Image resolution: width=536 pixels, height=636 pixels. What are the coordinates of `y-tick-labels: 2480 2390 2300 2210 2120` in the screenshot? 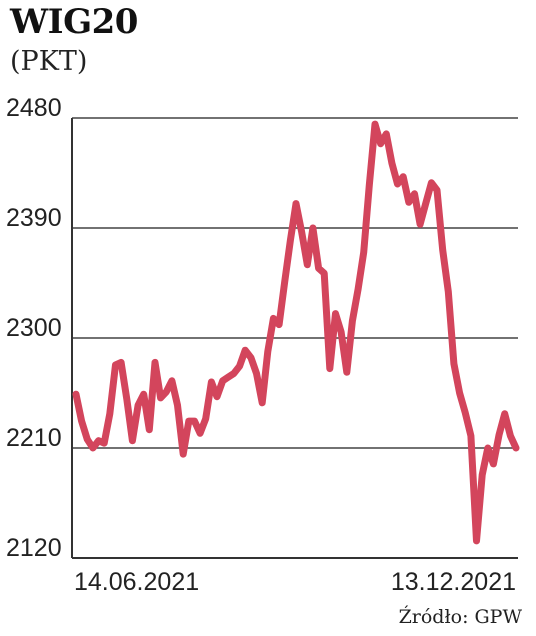 It's located at (34, 328).